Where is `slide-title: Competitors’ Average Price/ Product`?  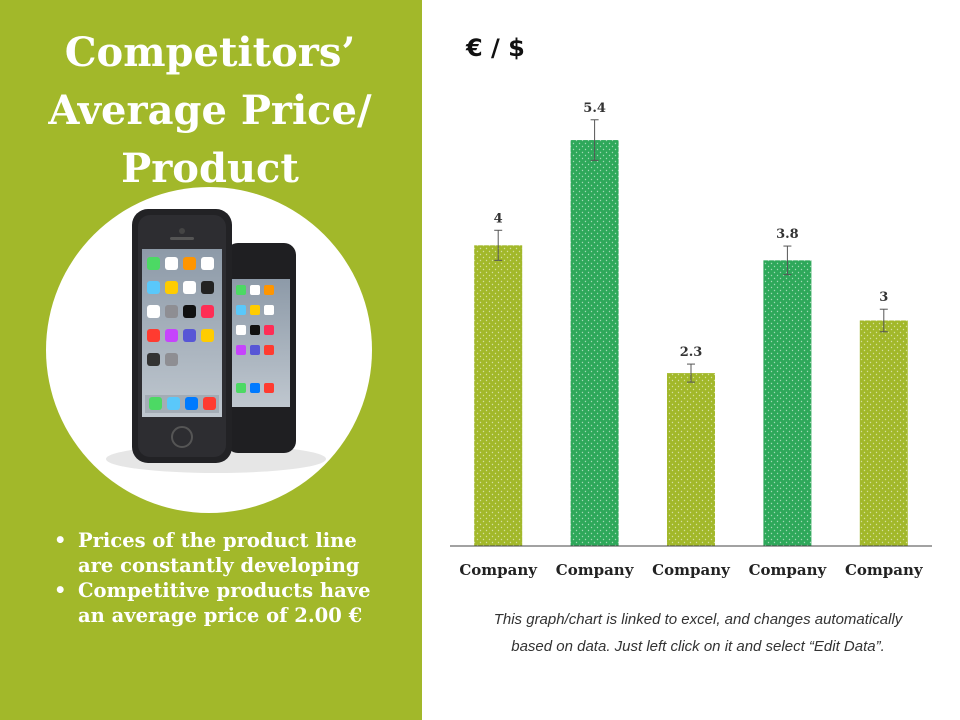 slide-title: Competitors’ Average Price/ Product is located at coordinates (210, 111).